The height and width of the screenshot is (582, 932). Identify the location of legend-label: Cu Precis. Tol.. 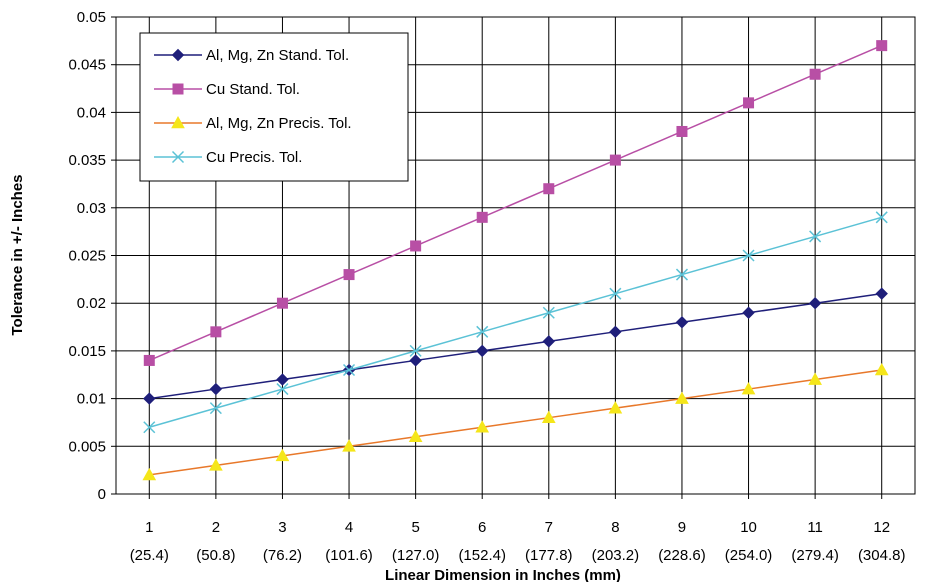
(254, 157).